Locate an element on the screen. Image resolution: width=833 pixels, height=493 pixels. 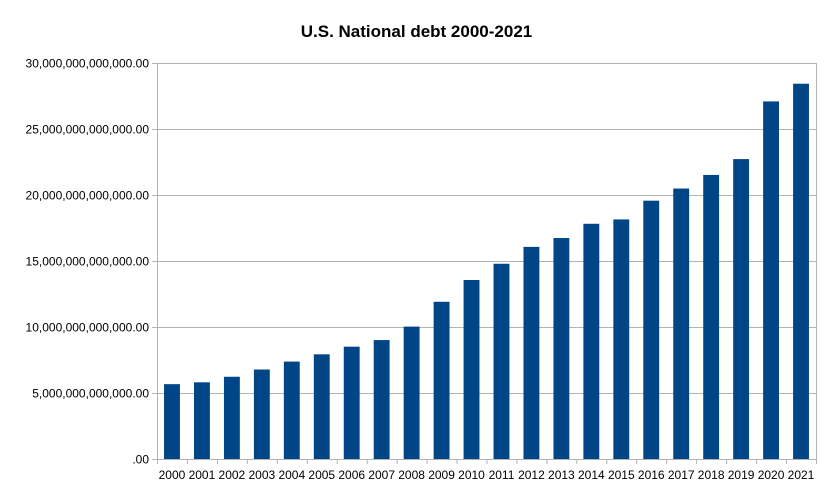
y-tick-label: .00 is located at coordinates (140, 460).